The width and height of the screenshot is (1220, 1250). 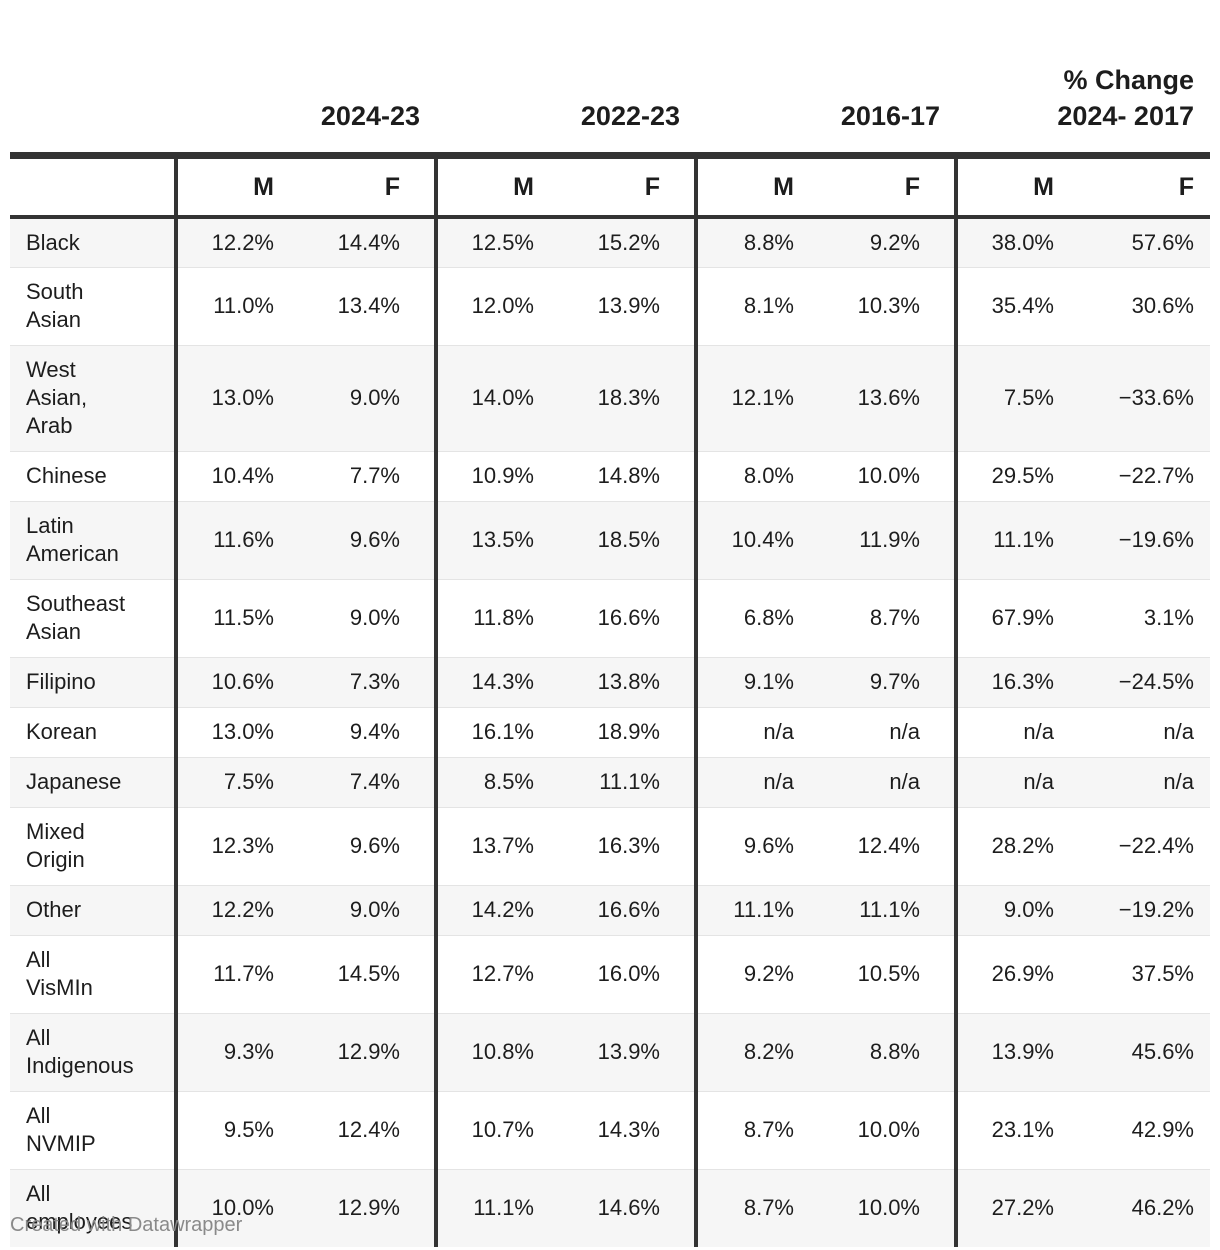 I want to click on row-label: Black, so click(x=93, y=242).